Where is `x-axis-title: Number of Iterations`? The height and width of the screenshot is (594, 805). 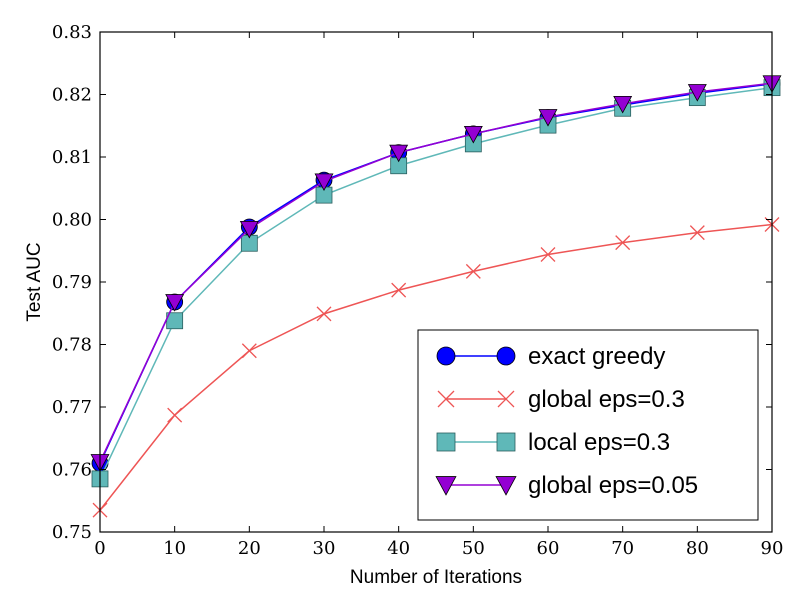 x-axis-title: Number of Iterations is located at coordinates (436, 577).